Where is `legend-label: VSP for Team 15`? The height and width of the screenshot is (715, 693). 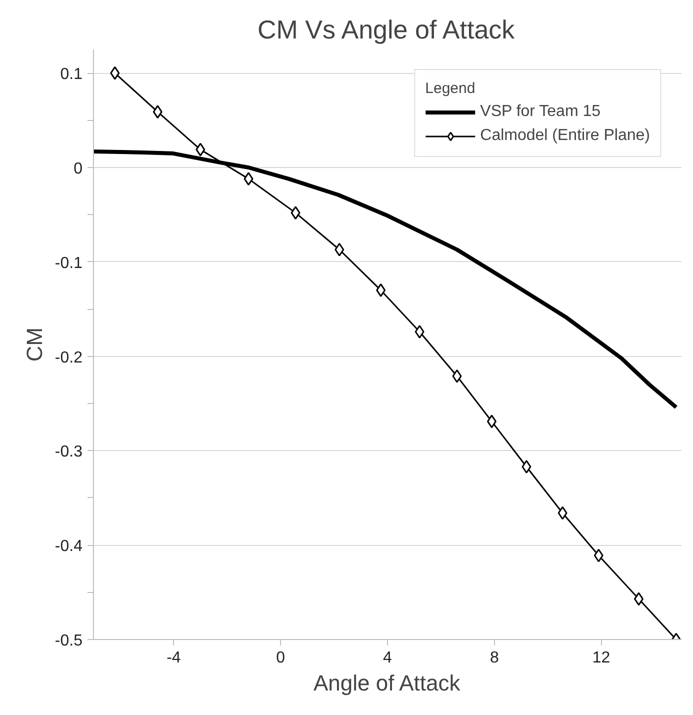
legend-label: VSP for Team 15 is located at coordinates (540, 112).